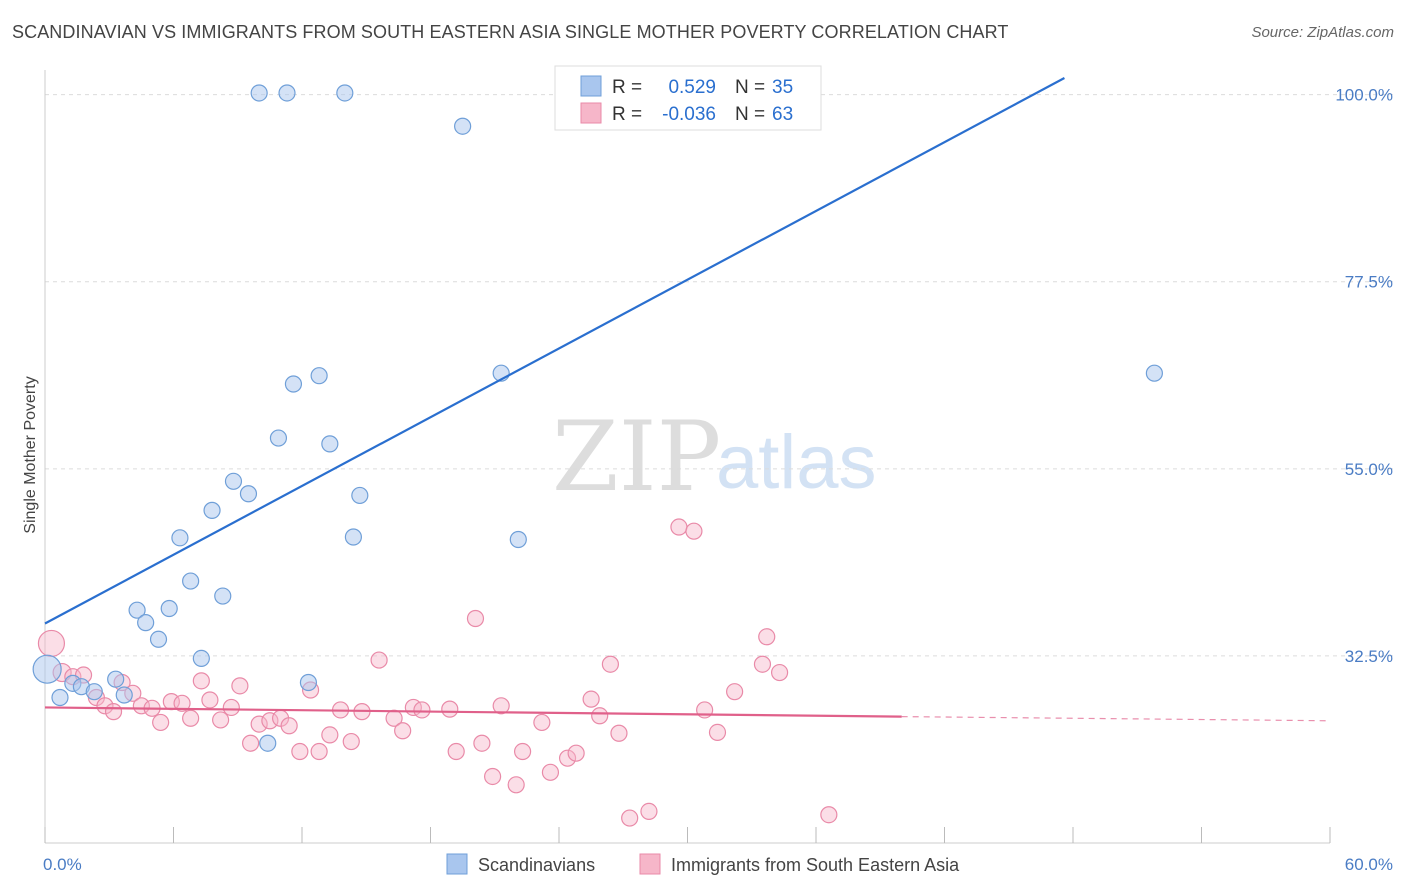 This screenshot has height=892, width=1406. Describe the element at coordinates (30, 454) in the screenshot. I see `y-axis-label: Single Mother Poverty` at that location.